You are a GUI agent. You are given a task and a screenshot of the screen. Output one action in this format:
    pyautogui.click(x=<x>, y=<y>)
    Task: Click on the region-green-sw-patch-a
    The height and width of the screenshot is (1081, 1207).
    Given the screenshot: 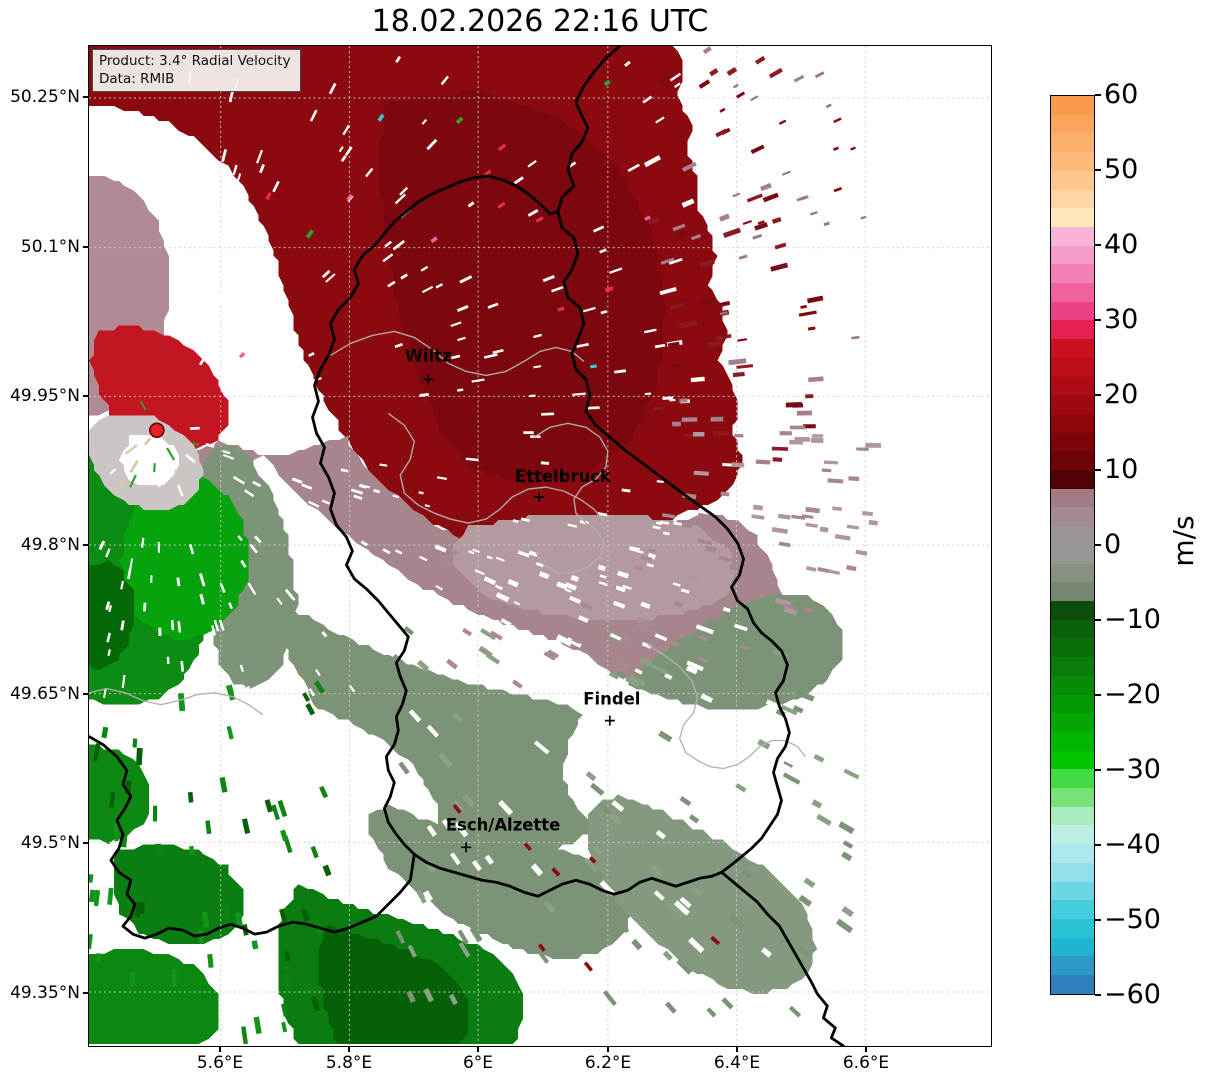 What is the action you would take?
    pyautogui.click(x=119, y=794)
    